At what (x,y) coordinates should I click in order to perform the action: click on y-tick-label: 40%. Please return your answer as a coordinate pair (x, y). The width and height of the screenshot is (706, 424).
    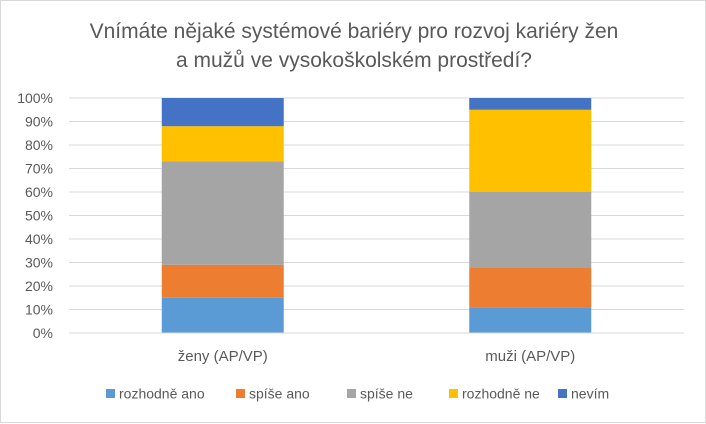
    Looking at the image, I should click on (39, 239).